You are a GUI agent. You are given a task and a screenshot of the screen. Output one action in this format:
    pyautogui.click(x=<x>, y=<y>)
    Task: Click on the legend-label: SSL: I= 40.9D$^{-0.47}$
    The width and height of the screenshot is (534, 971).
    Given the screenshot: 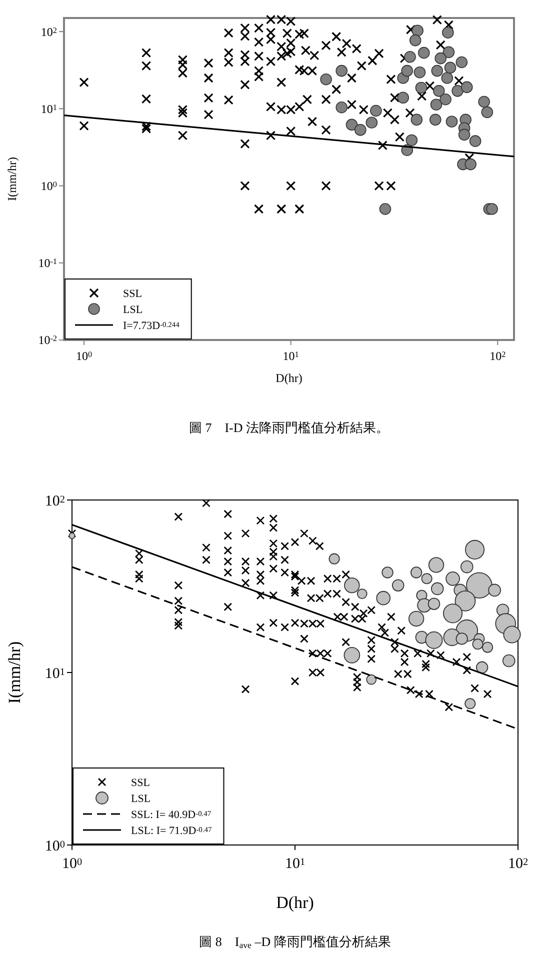 What is the action you would take?
    pyautogui.click(x=171, y=814)
    